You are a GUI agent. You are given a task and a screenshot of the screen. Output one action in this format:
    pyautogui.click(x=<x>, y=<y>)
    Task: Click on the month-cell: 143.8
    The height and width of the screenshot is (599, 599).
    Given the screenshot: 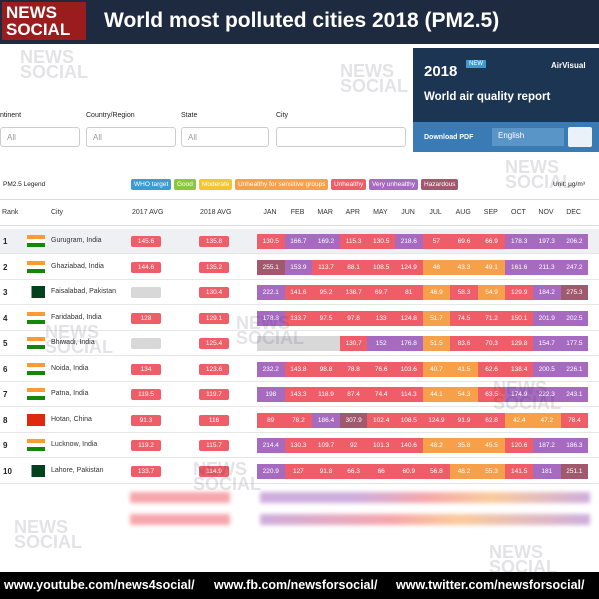 What is the action you would take?
    pyautogui.click(x=298, y=369)
    